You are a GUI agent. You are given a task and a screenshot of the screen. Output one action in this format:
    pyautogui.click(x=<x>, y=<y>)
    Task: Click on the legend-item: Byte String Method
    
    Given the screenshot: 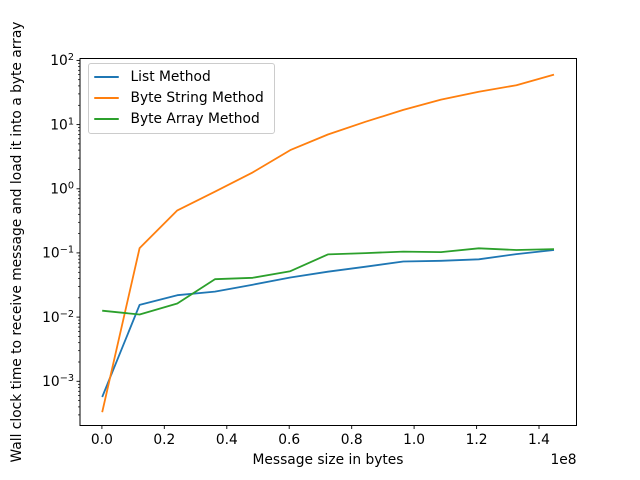 What is the action you would take?
    pyautogui.click(x=178, y=97)
    